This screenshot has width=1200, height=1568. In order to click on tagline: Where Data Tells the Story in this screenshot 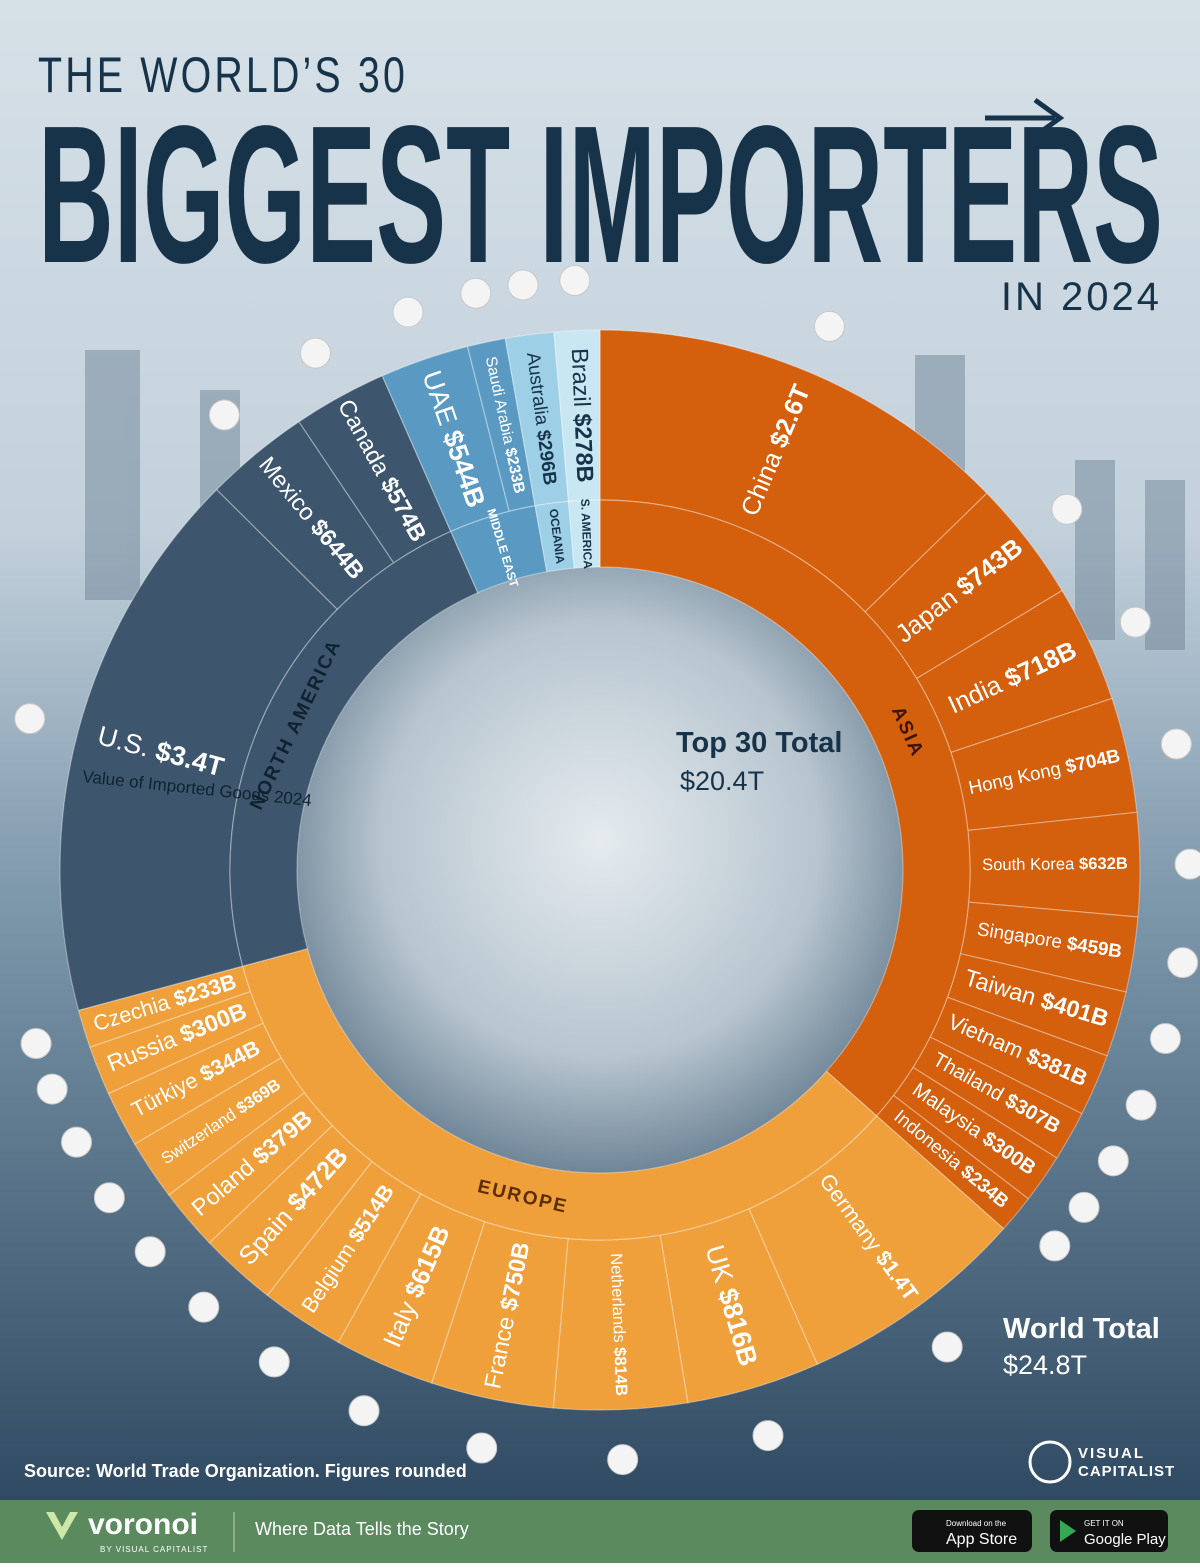, I will do `click(362, 1529)`.